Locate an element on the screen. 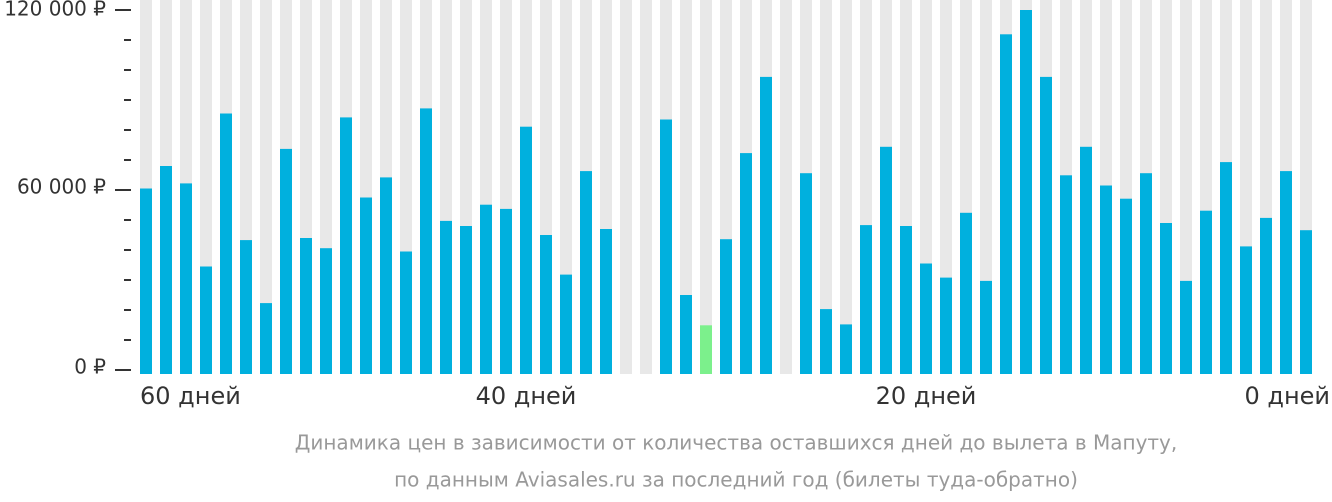 The height and width of the screenshot is (502, 1332). x-tick-label: 20 дней is located at coordinates (926, 396).